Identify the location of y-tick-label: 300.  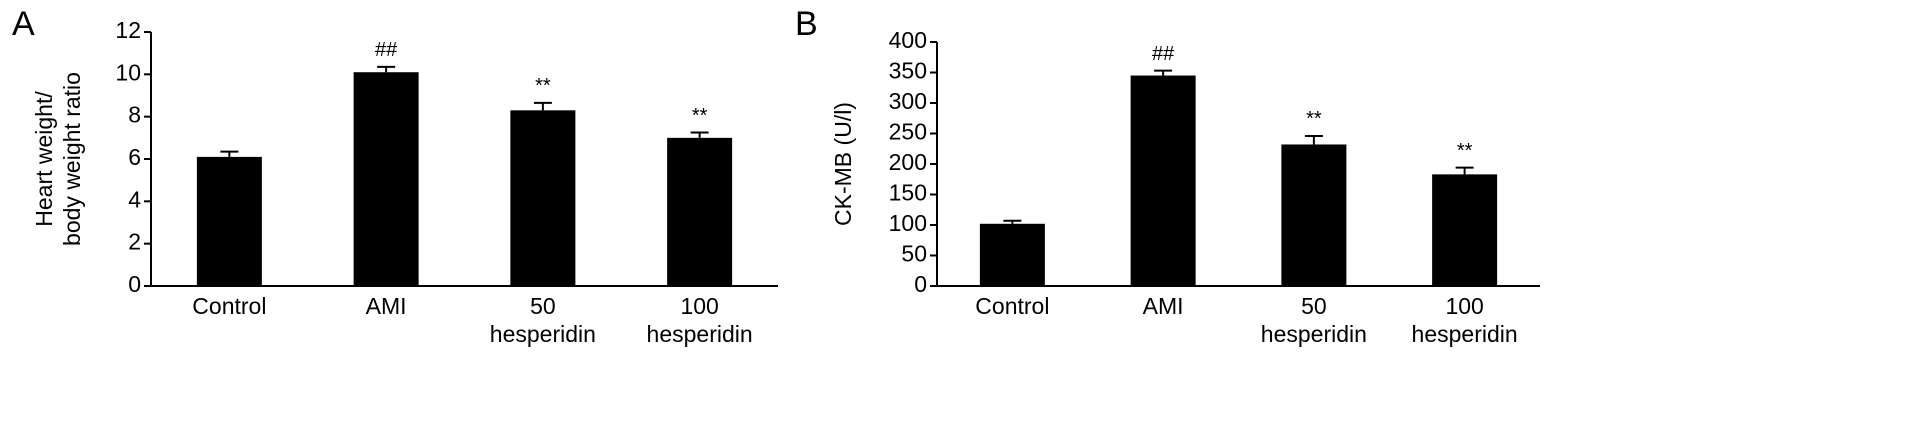
(908, 101).